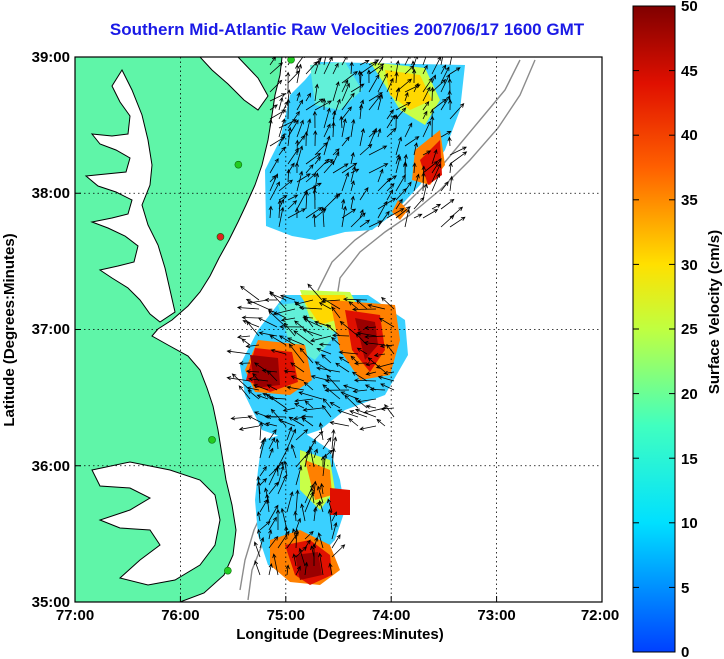 Image resolution: width=724 pixels, height=659 pixels. What do you see at coordinates (238, 164) in the screenshot?
I see `station-marker` at bounding box center [238, 164].